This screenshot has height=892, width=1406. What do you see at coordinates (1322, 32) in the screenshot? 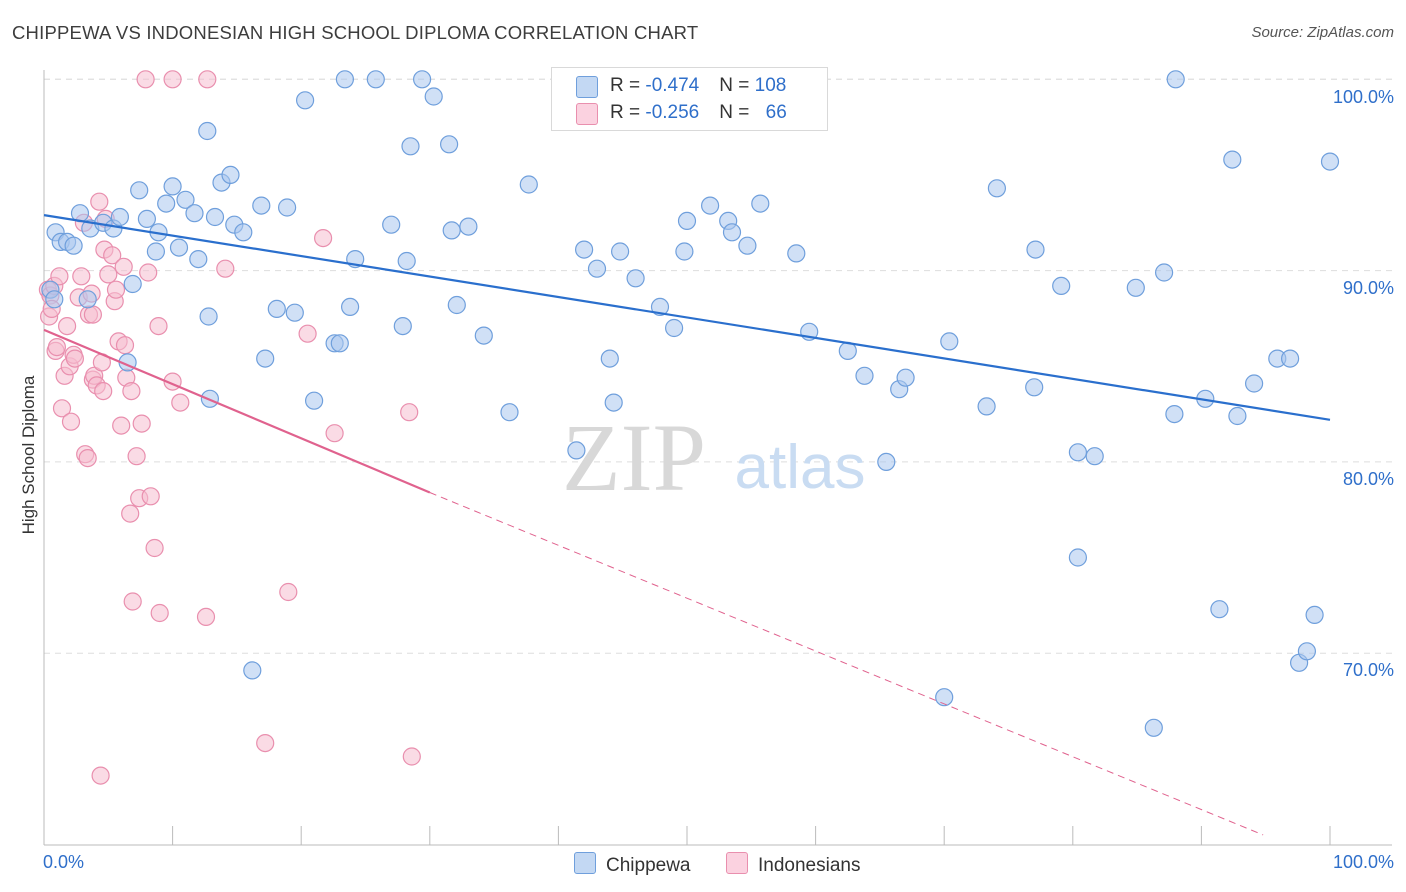
I see `source-label: Source: ZipAtlas.com` at bounding box center [1322, 32].